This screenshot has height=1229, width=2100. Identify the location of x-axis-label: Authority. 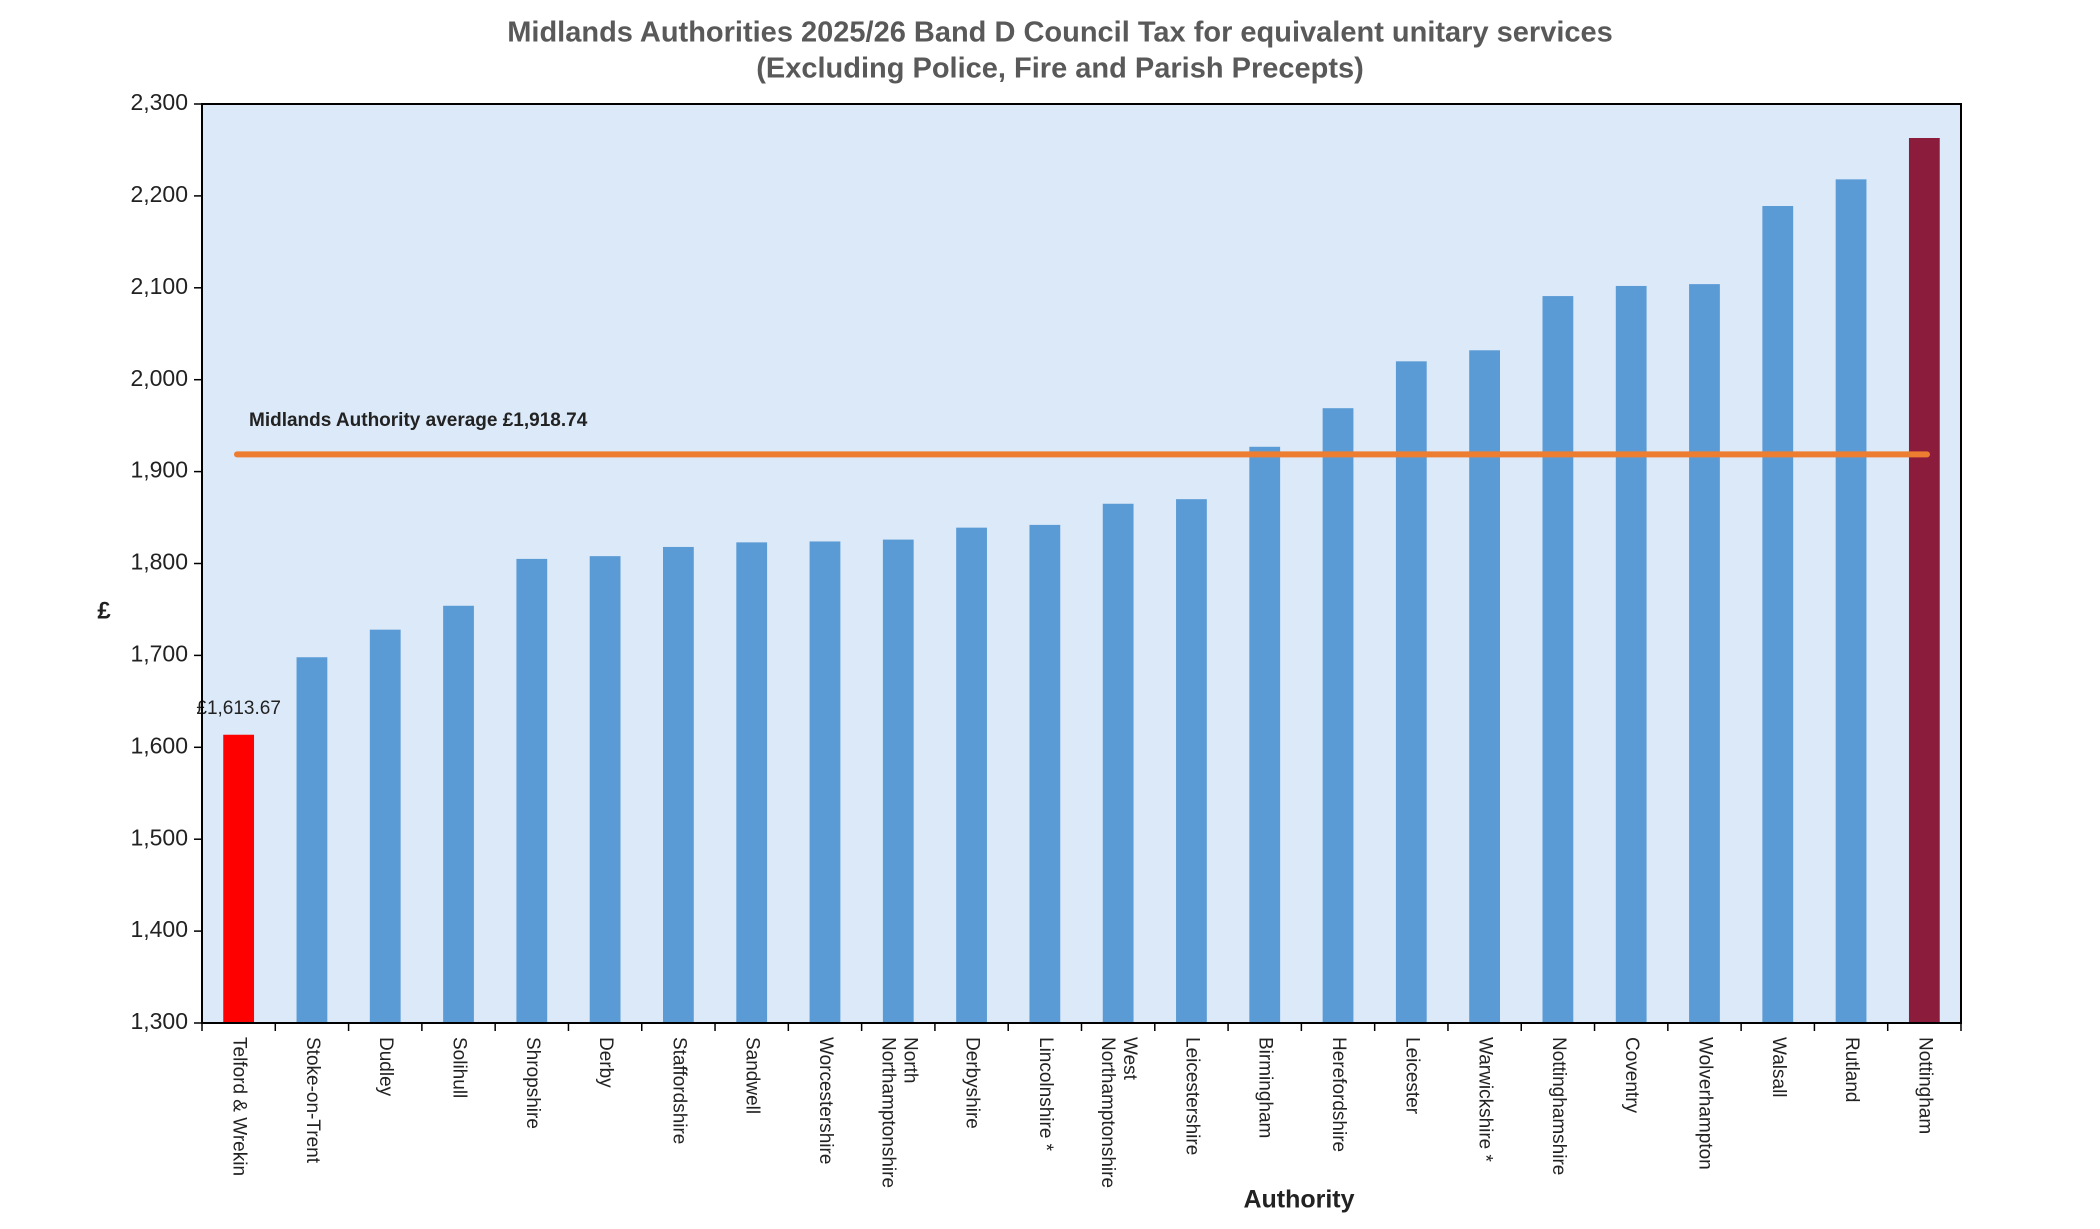
(1298, 1200).